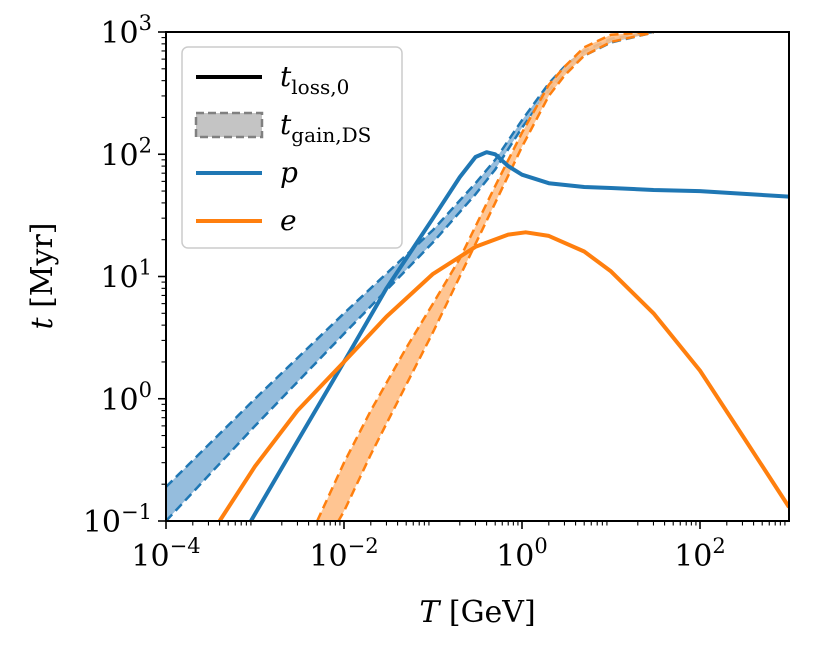 The width and height of the screenshot is (830, 653). Describe the element at coordinates (126, 153) in the screenshot. I see `y-tick-label: 10²` at that location.